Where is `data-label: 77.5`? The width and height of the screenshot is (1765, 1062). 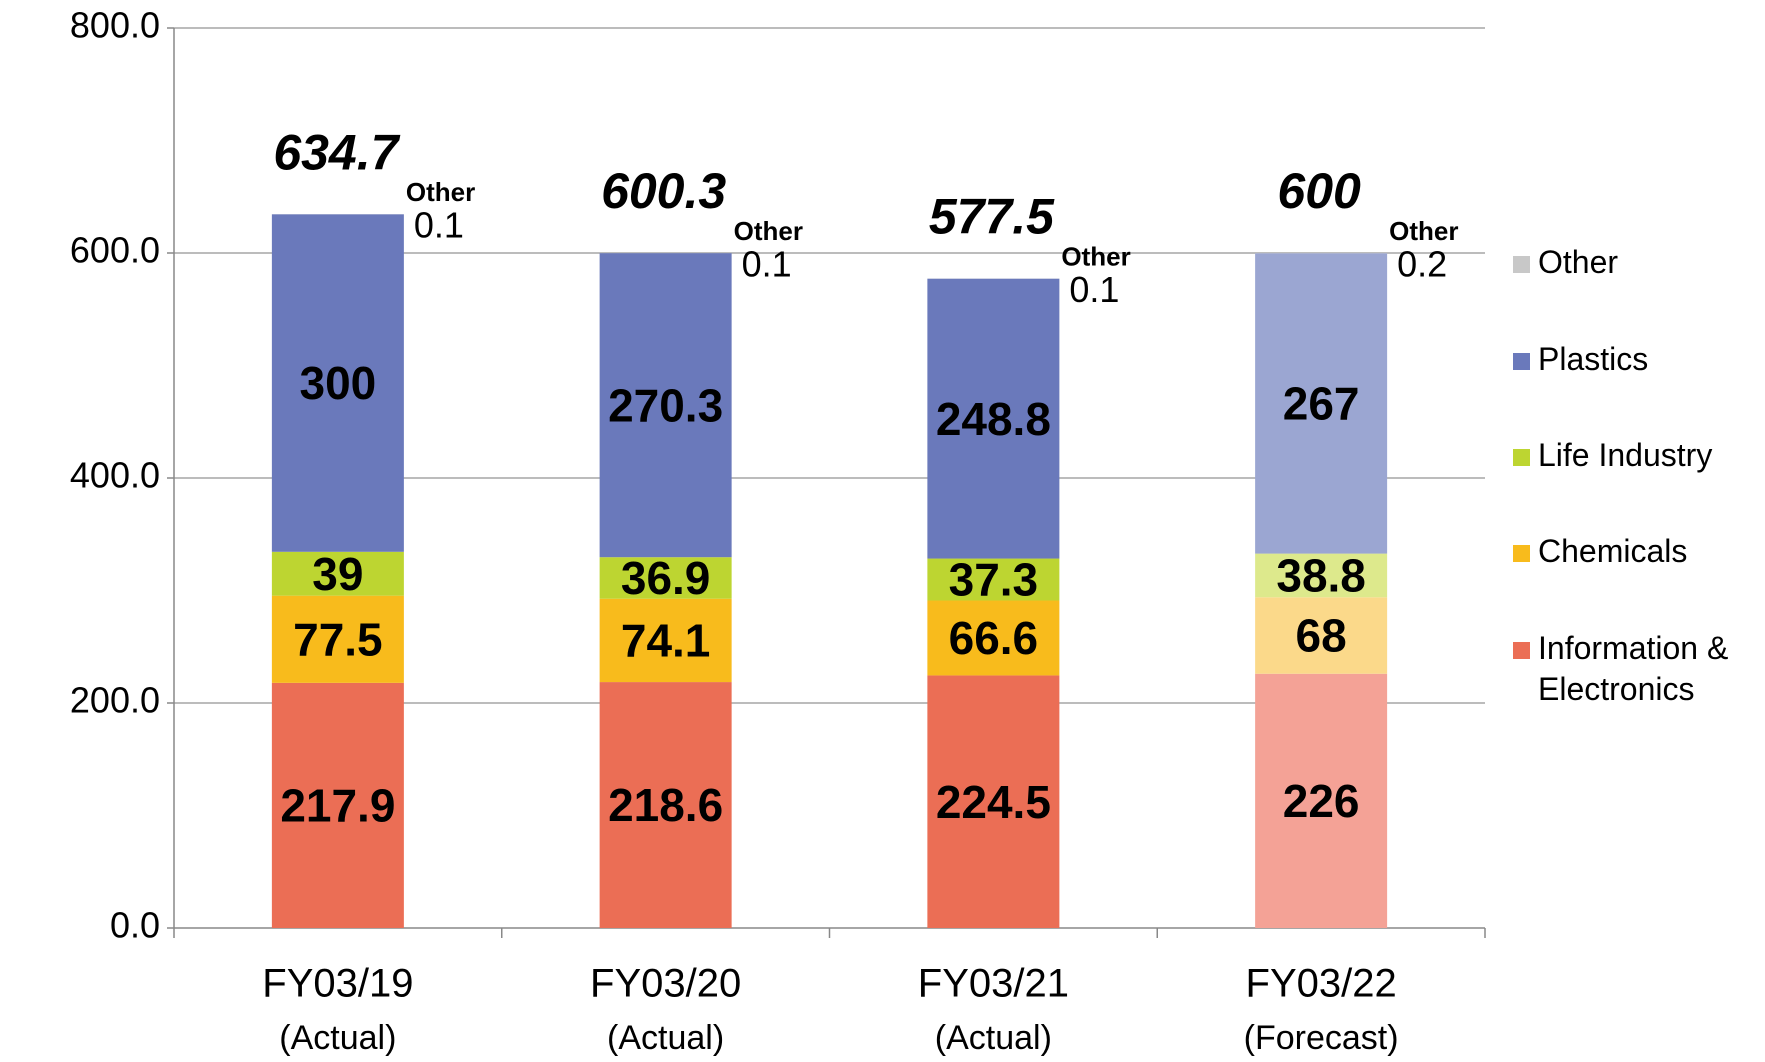
data-label: 77.5 is located at coordinates (338, 639).